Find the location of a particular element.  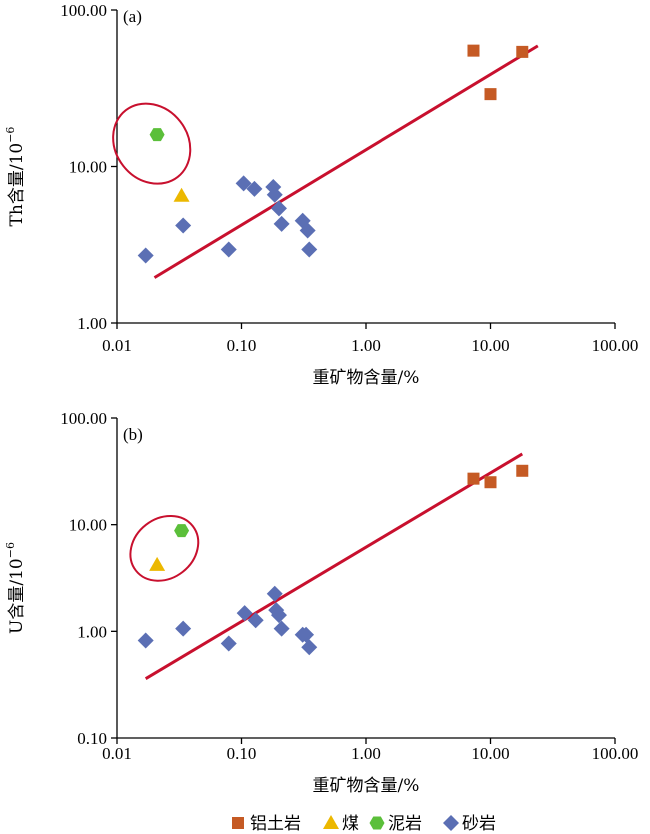

legend-label: 煤 is located at coordinates (350, 824).